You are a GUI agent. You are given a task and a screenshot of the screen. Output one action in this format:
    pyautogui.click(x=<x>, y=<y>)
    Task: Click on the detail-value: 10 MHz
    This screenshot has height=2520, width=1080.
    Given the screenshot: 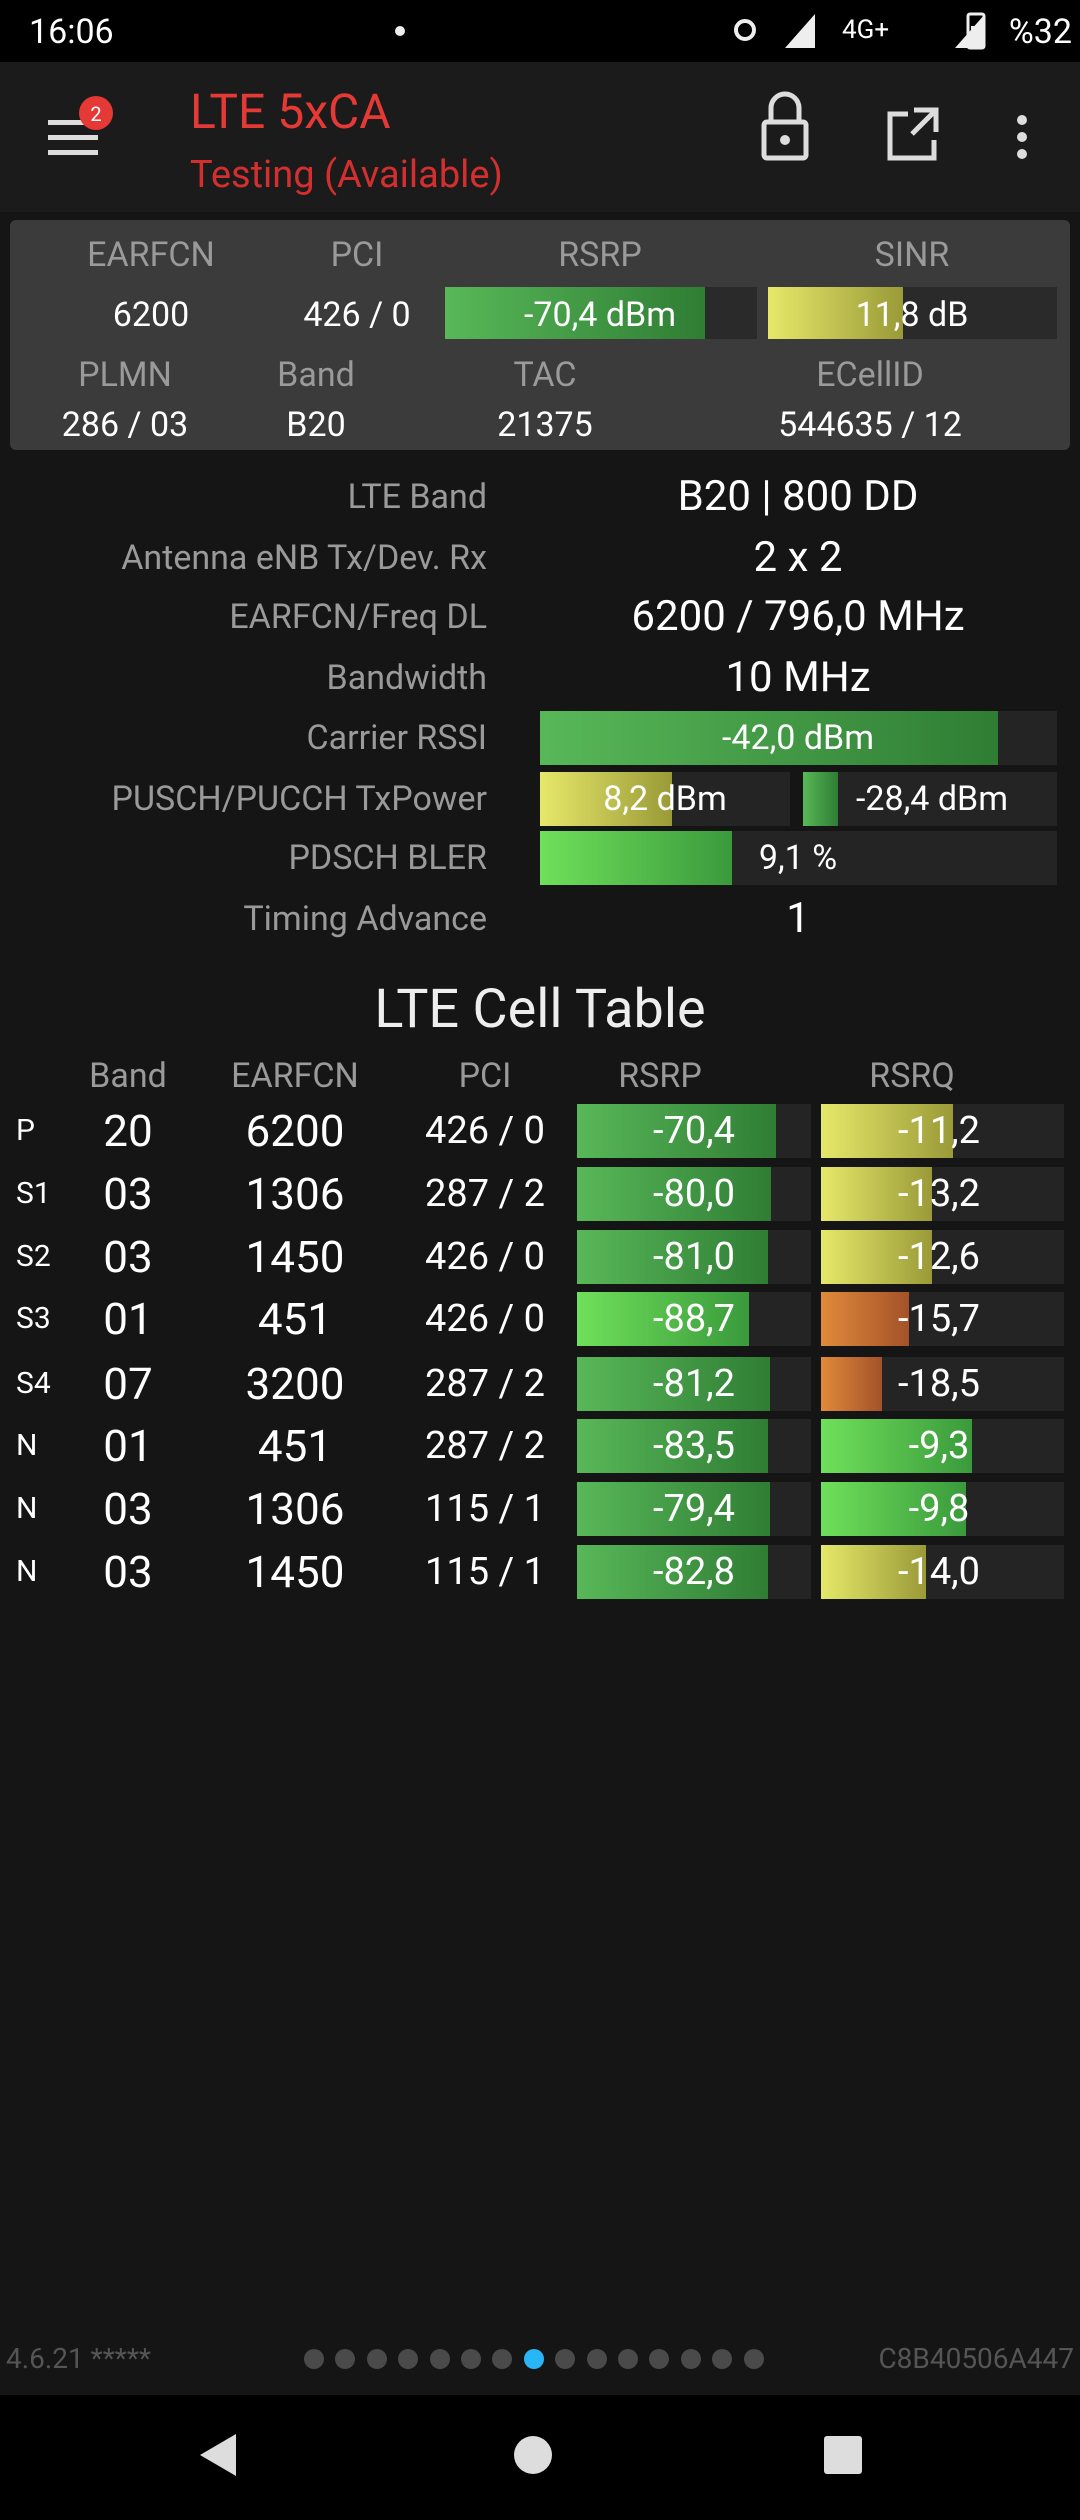 What is the action you would take?
    pyautogui.click(x=798, y=677)
    